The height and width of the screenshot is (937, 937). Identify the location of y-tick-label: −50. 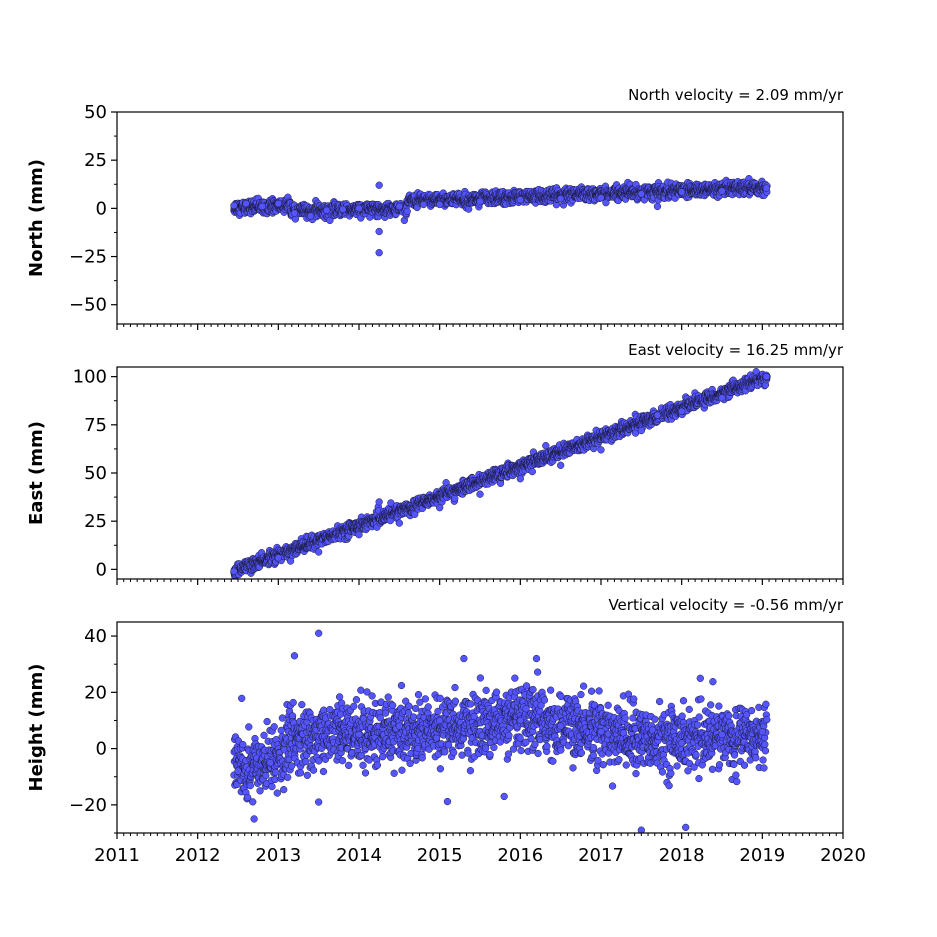
(88, 305).